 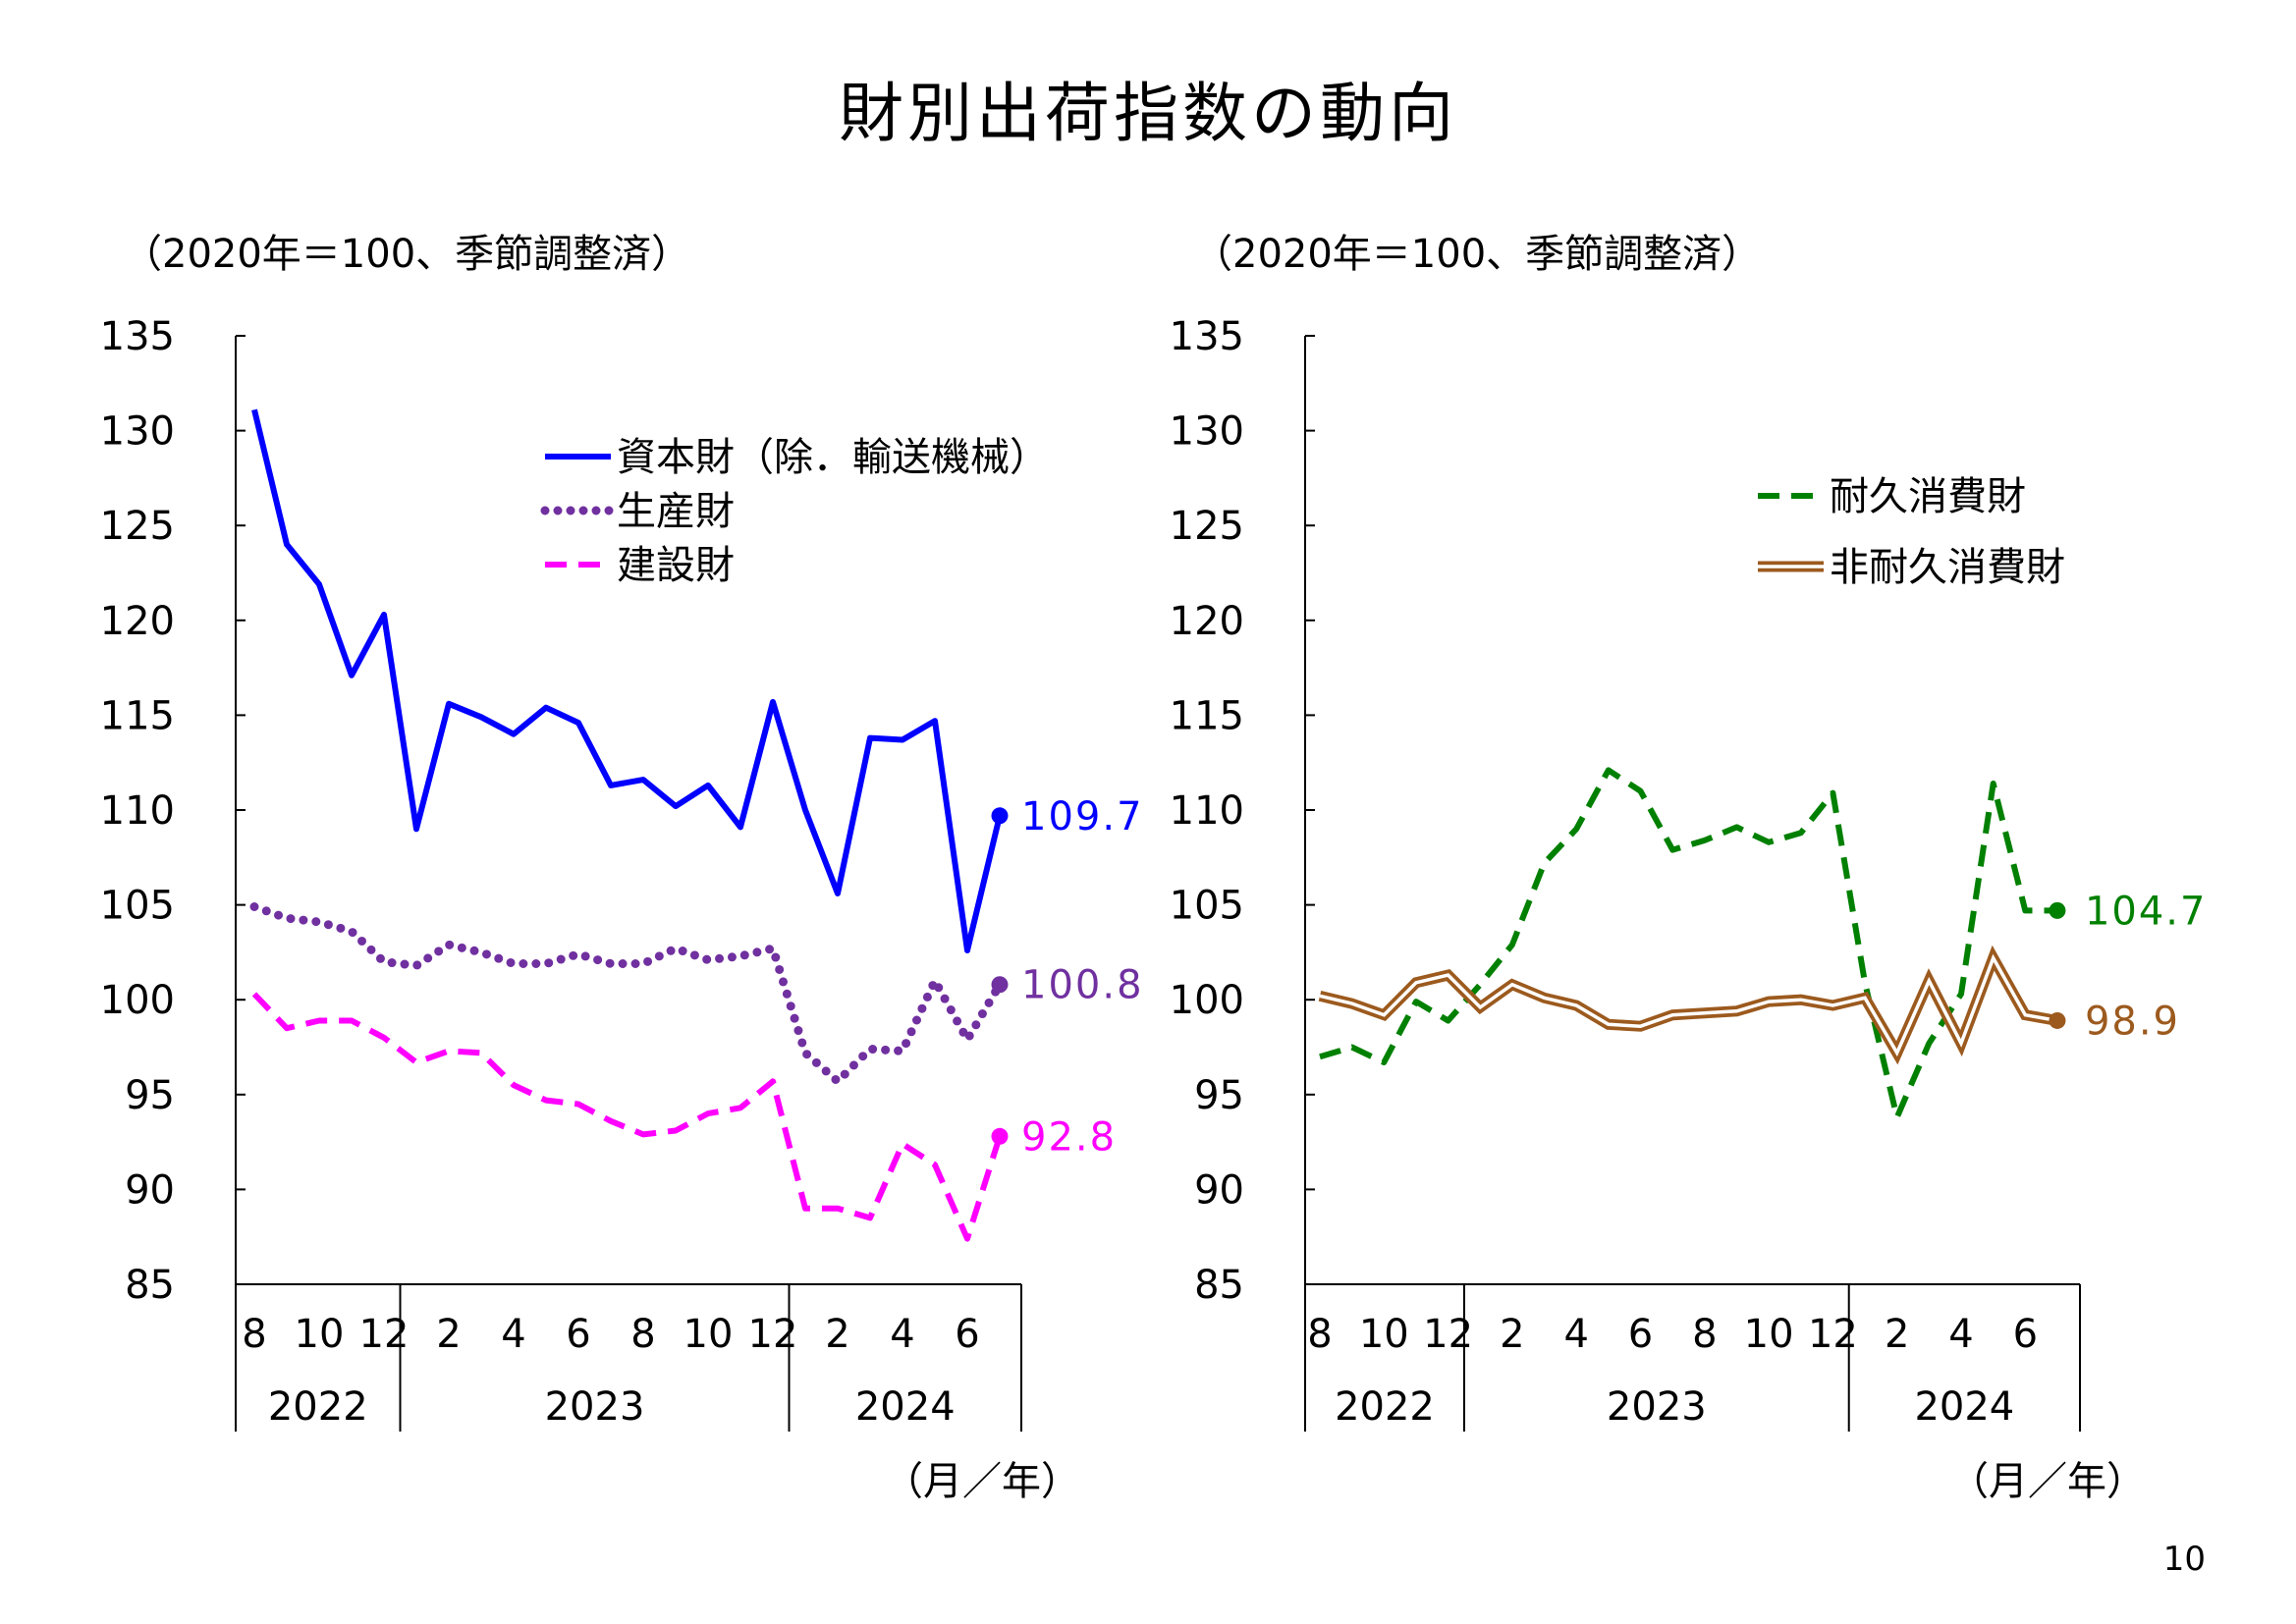 I want to click on series-1-1-line-outer, so click(x=1688, y=1005).